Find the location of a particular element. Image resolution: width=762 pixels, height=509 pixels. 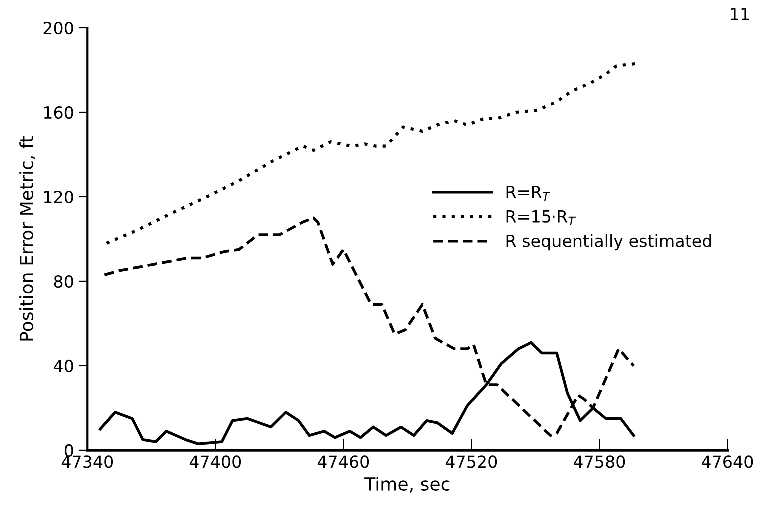

y-tick-label: 80 is located at coordinates (64, 281).